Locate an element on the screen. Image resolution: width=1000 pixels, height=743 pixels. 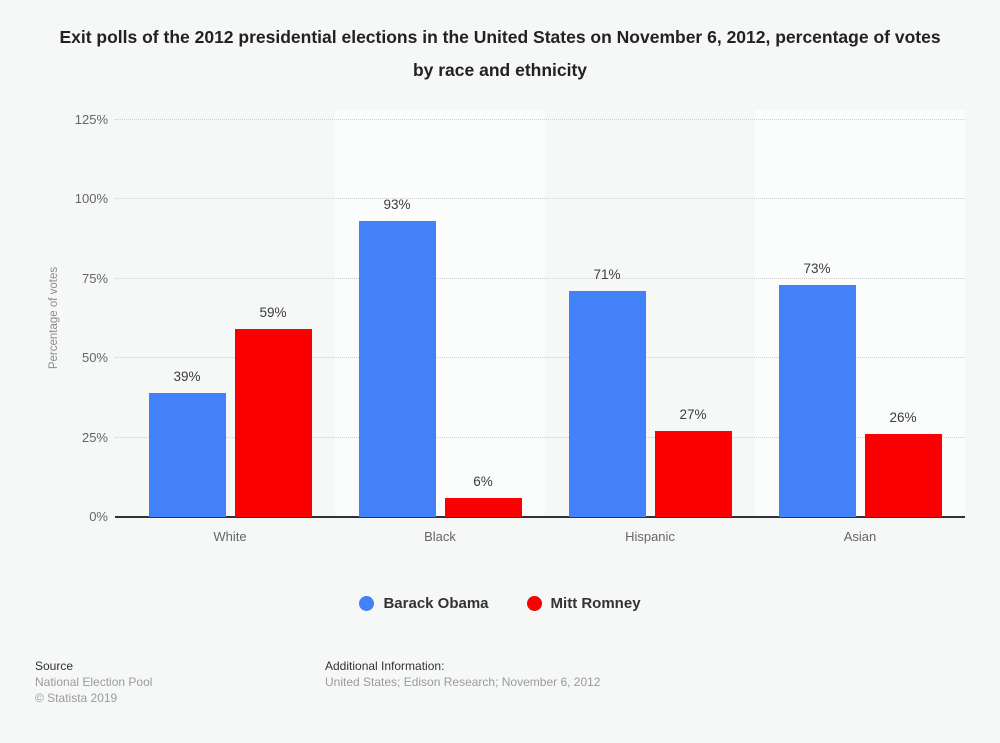
additional-info-label: Additional Information: is located at coordinates (385, 666).